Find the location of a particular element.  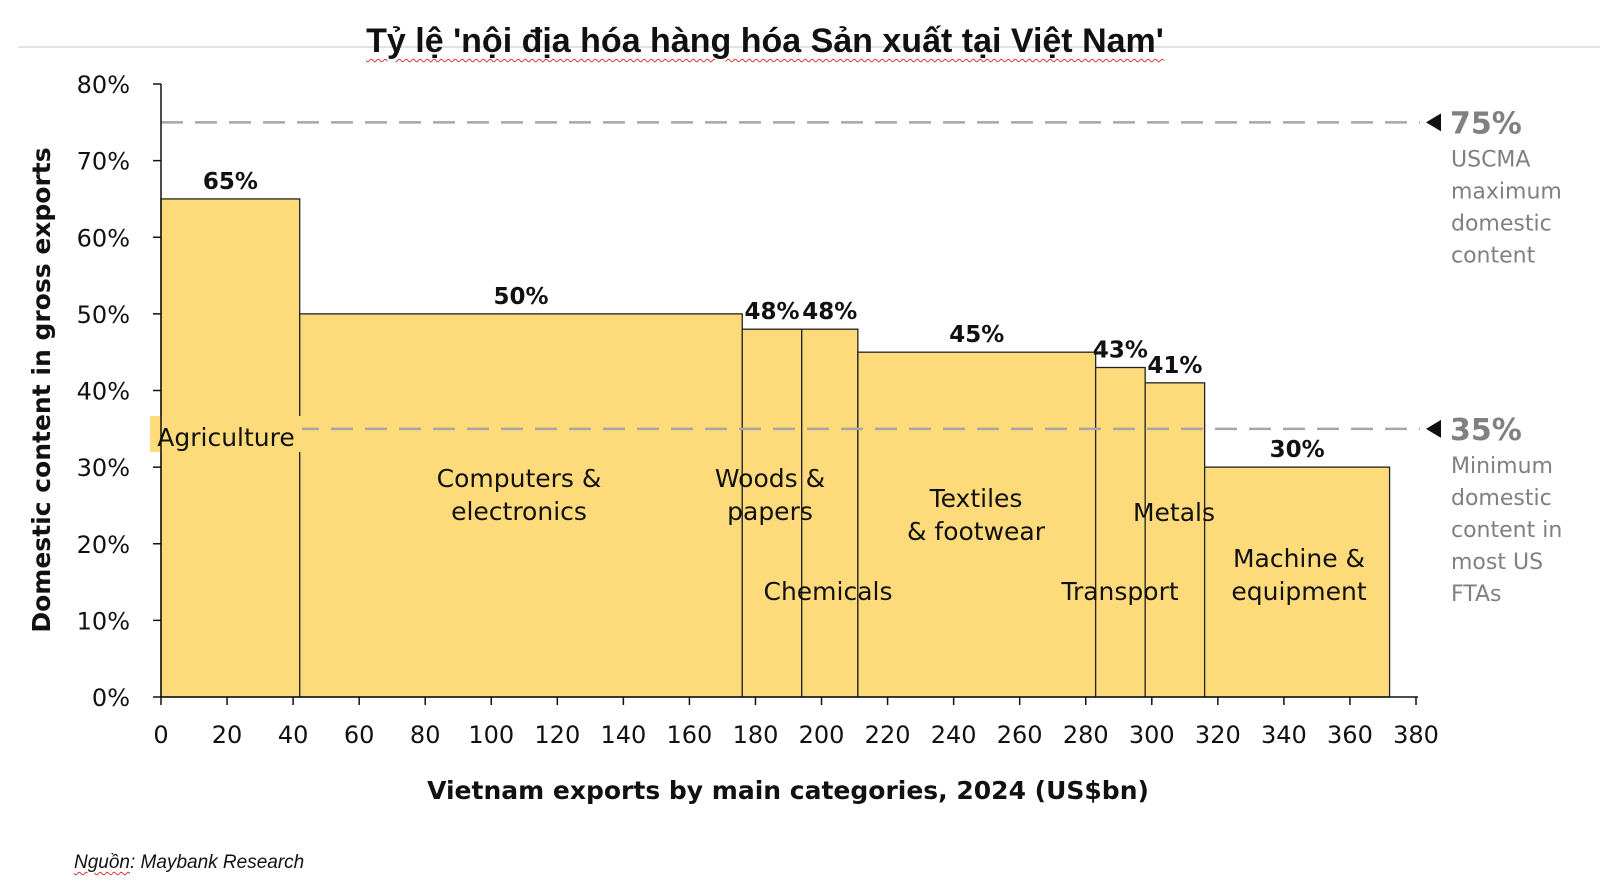

y-tick-label: 30% is located at coordinates (103, 468).